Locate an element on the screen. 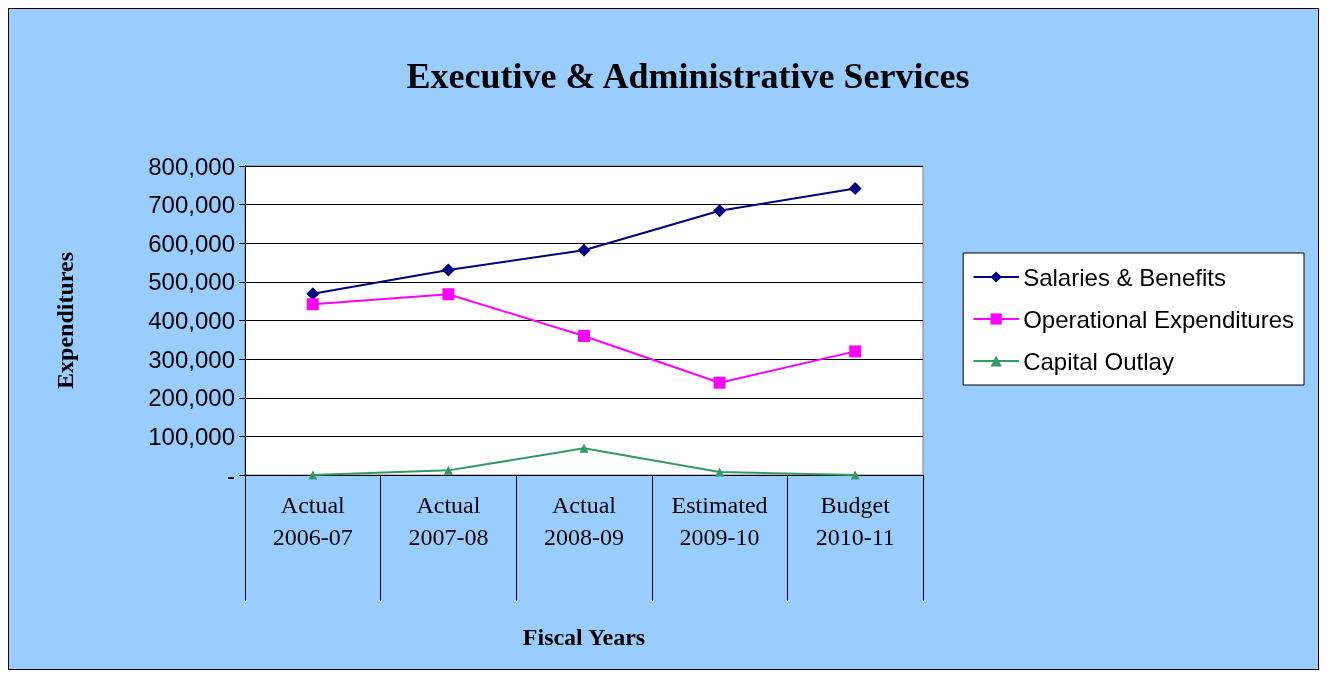 The height and width of the screenshot is (678, 1327). x-tick-label: Actual 2007-08 is located at coordinates (448, 521).